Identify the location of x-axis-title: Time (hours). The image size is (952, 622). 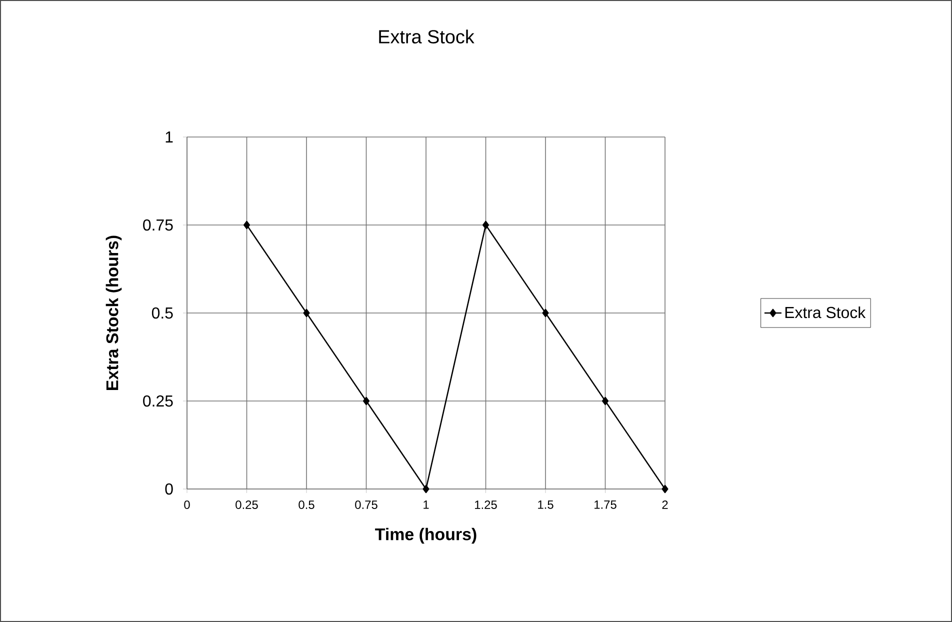
(425, 536).